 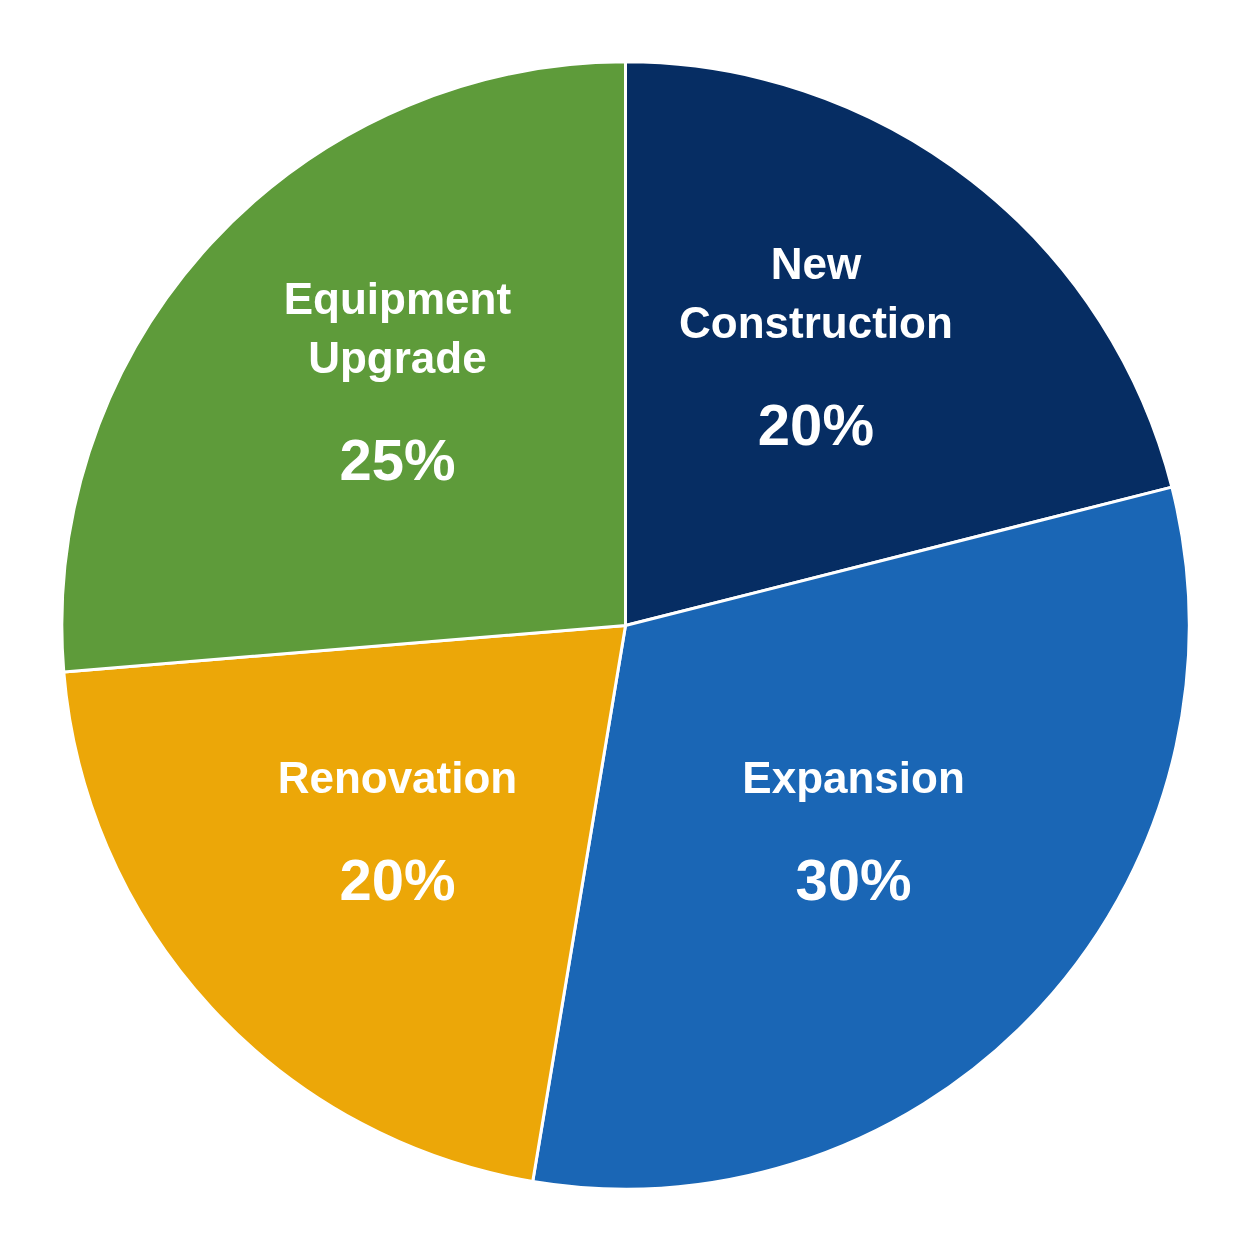 I want to click on slice-label: Expansion, so click(x=853, y=777).